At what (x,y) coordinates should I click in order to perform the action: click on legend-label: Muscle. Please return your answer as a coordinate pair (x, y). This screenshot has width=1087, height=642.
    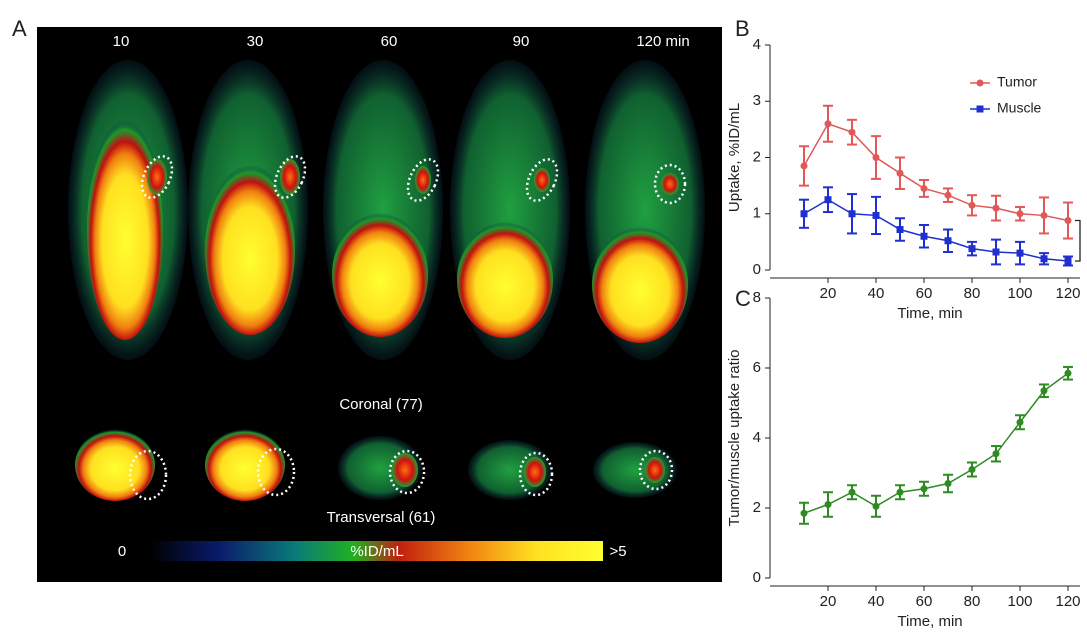
    Looking at the image, I should click on (1019, 108).